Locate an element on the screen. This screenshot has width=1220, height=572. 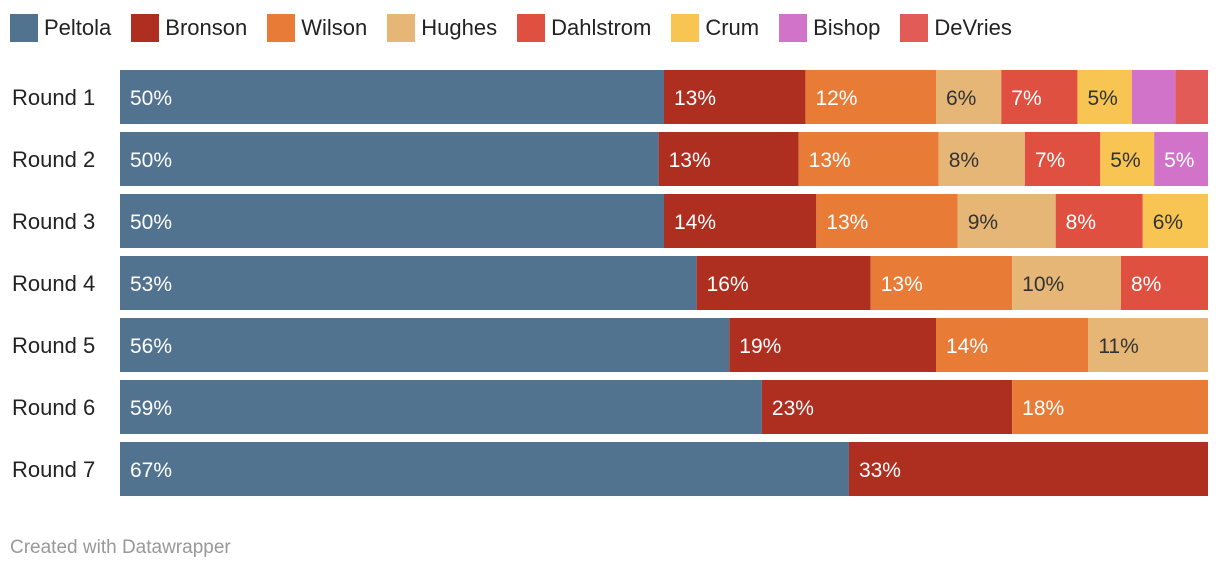
bar-round-6-peltola is located at coordinates (441, 407).